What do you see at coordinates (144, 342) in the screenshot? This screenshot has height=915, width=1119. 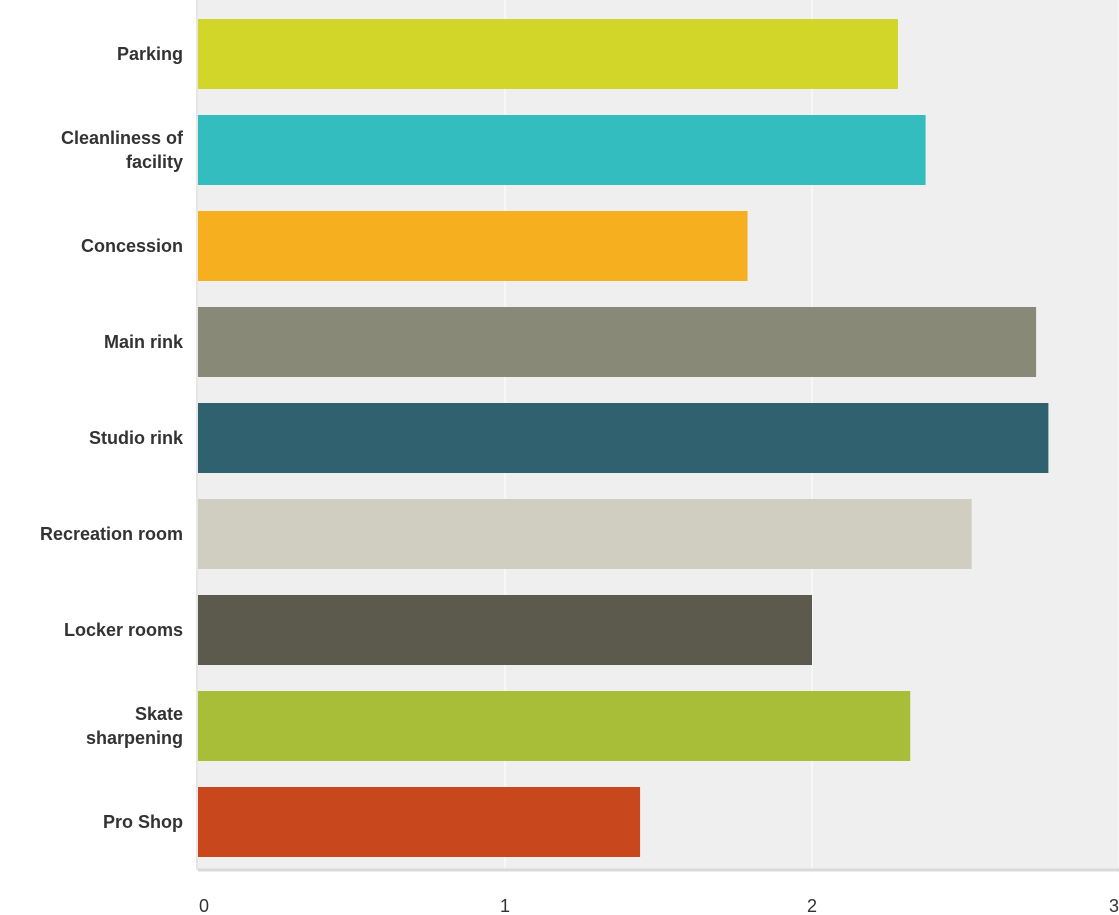 I see `category-label: Main rink` at bounding box center [144, 342].